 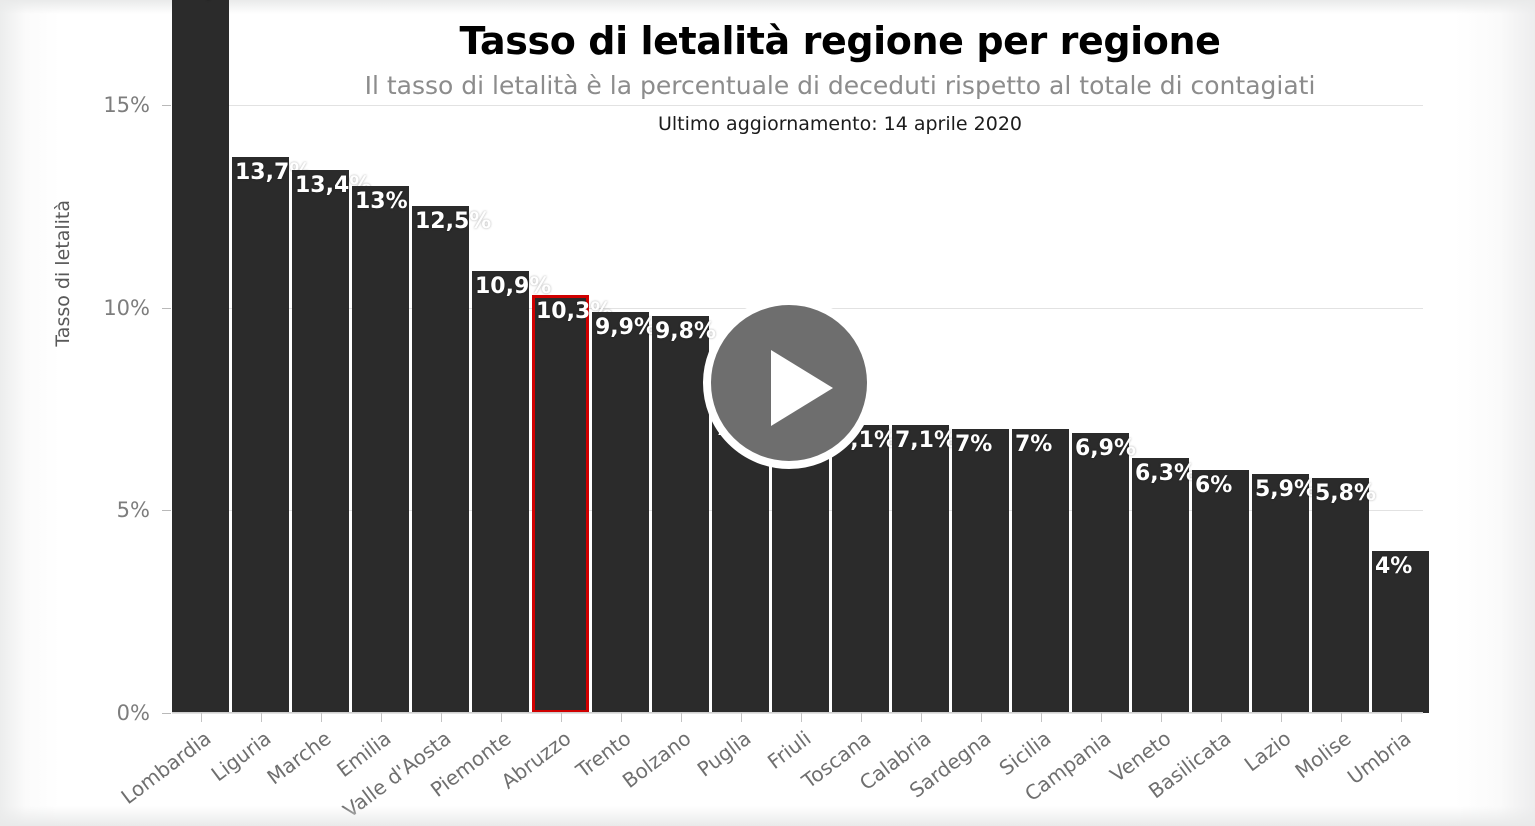 What do you see at coordinates (63, 273) in the screenshot?
I see `y-axis-title: Tasso di letalità` at bounding box center [63, 273].